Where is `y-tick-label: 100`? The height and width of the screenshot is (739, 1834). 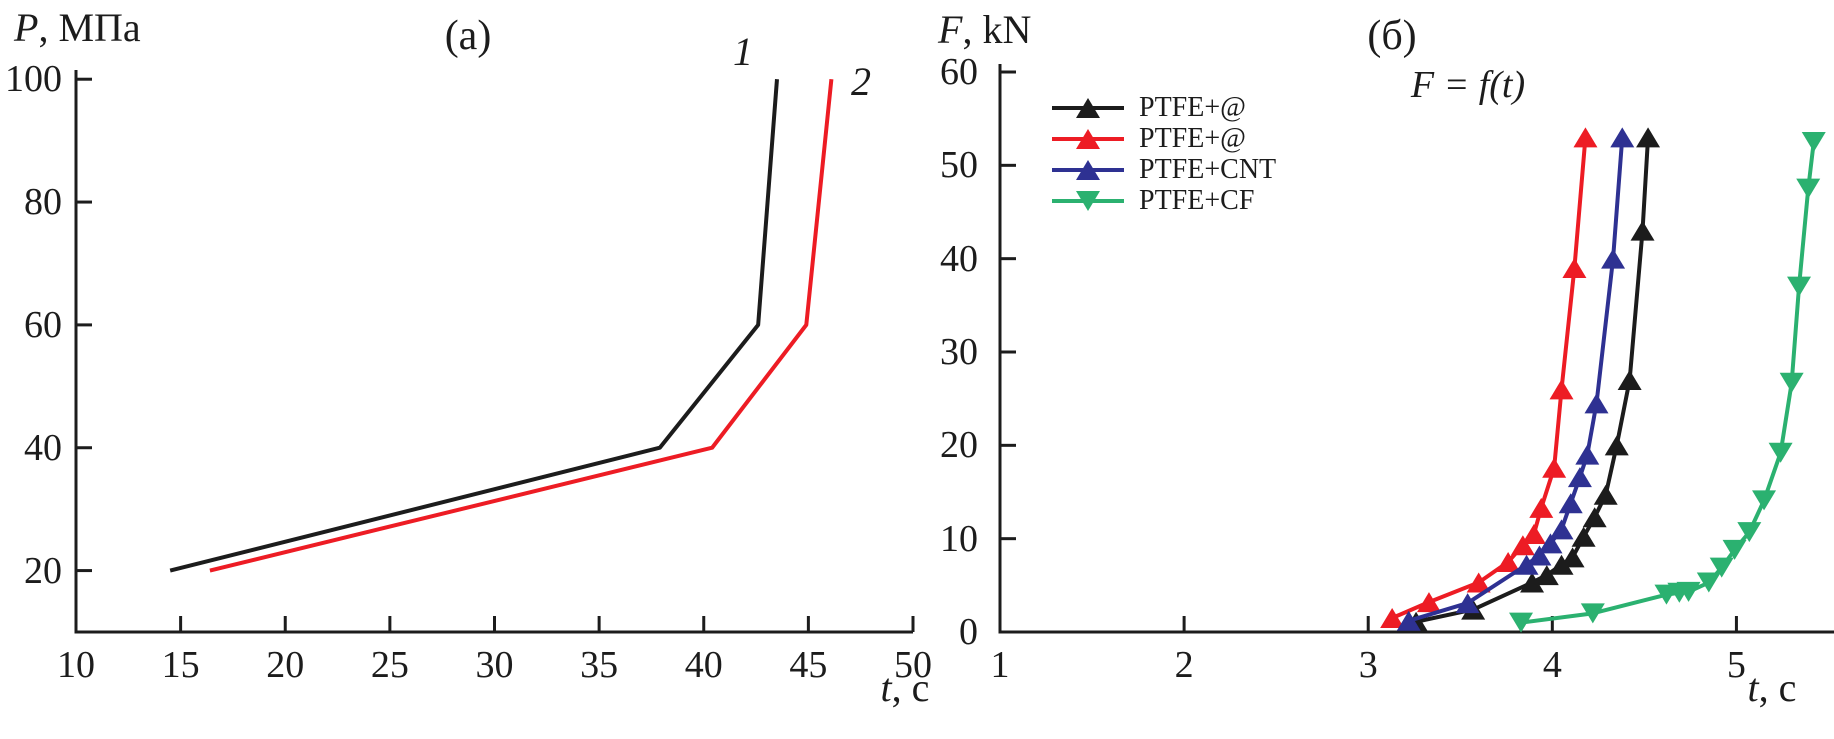
y-tick-label: 100 is located at coordinates (33, 79).